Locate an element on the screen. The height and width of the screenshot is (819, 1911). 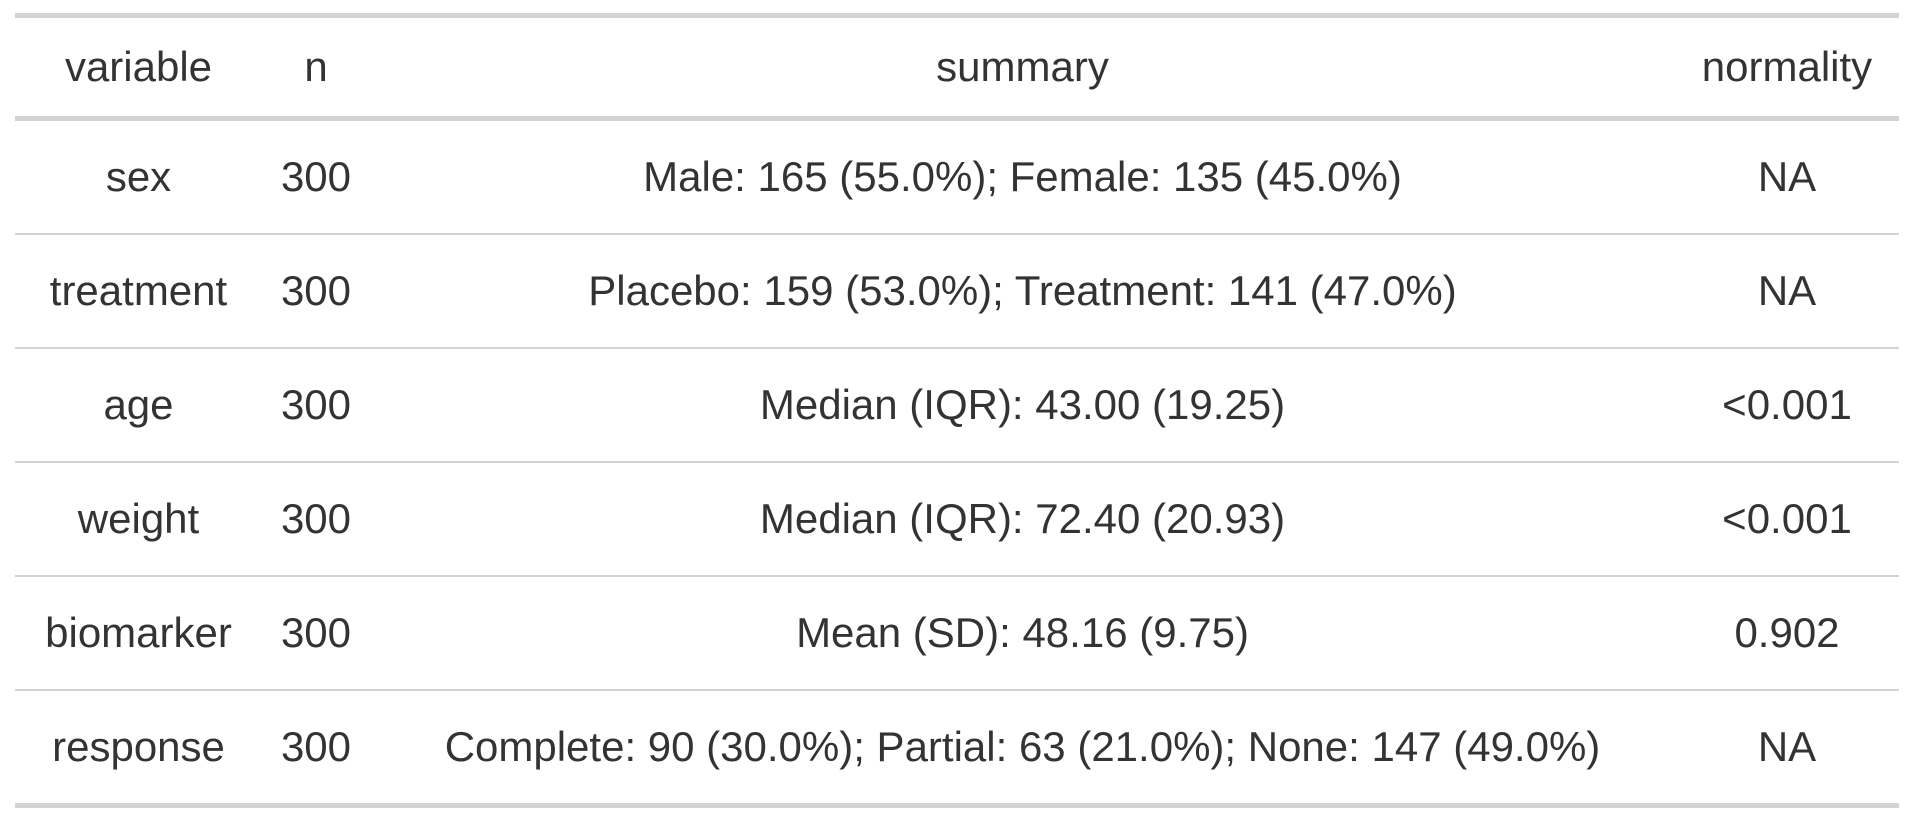
table-cell: treatment is located at coordinates (138, 290).